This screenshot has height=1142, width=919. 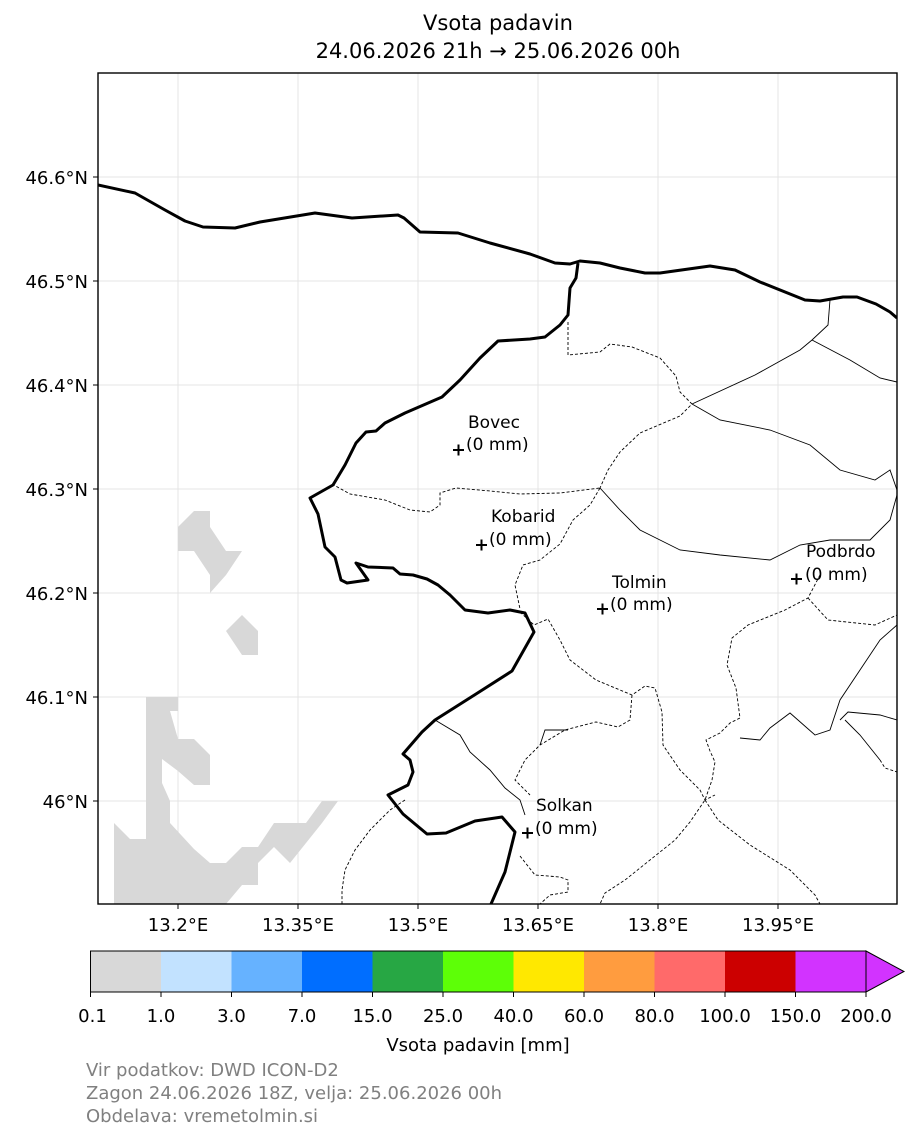 I want to click on place-tolmin: Tolmin (0 mm), so click(x=635, y=594).